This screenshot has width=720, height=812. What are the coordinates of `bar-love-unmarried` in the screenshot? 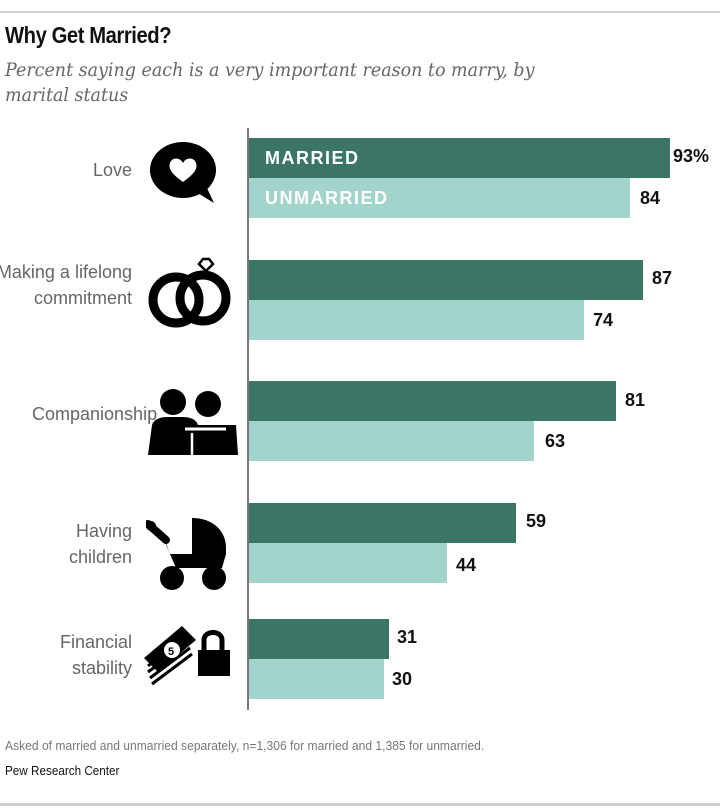 It's located at (439, 198).